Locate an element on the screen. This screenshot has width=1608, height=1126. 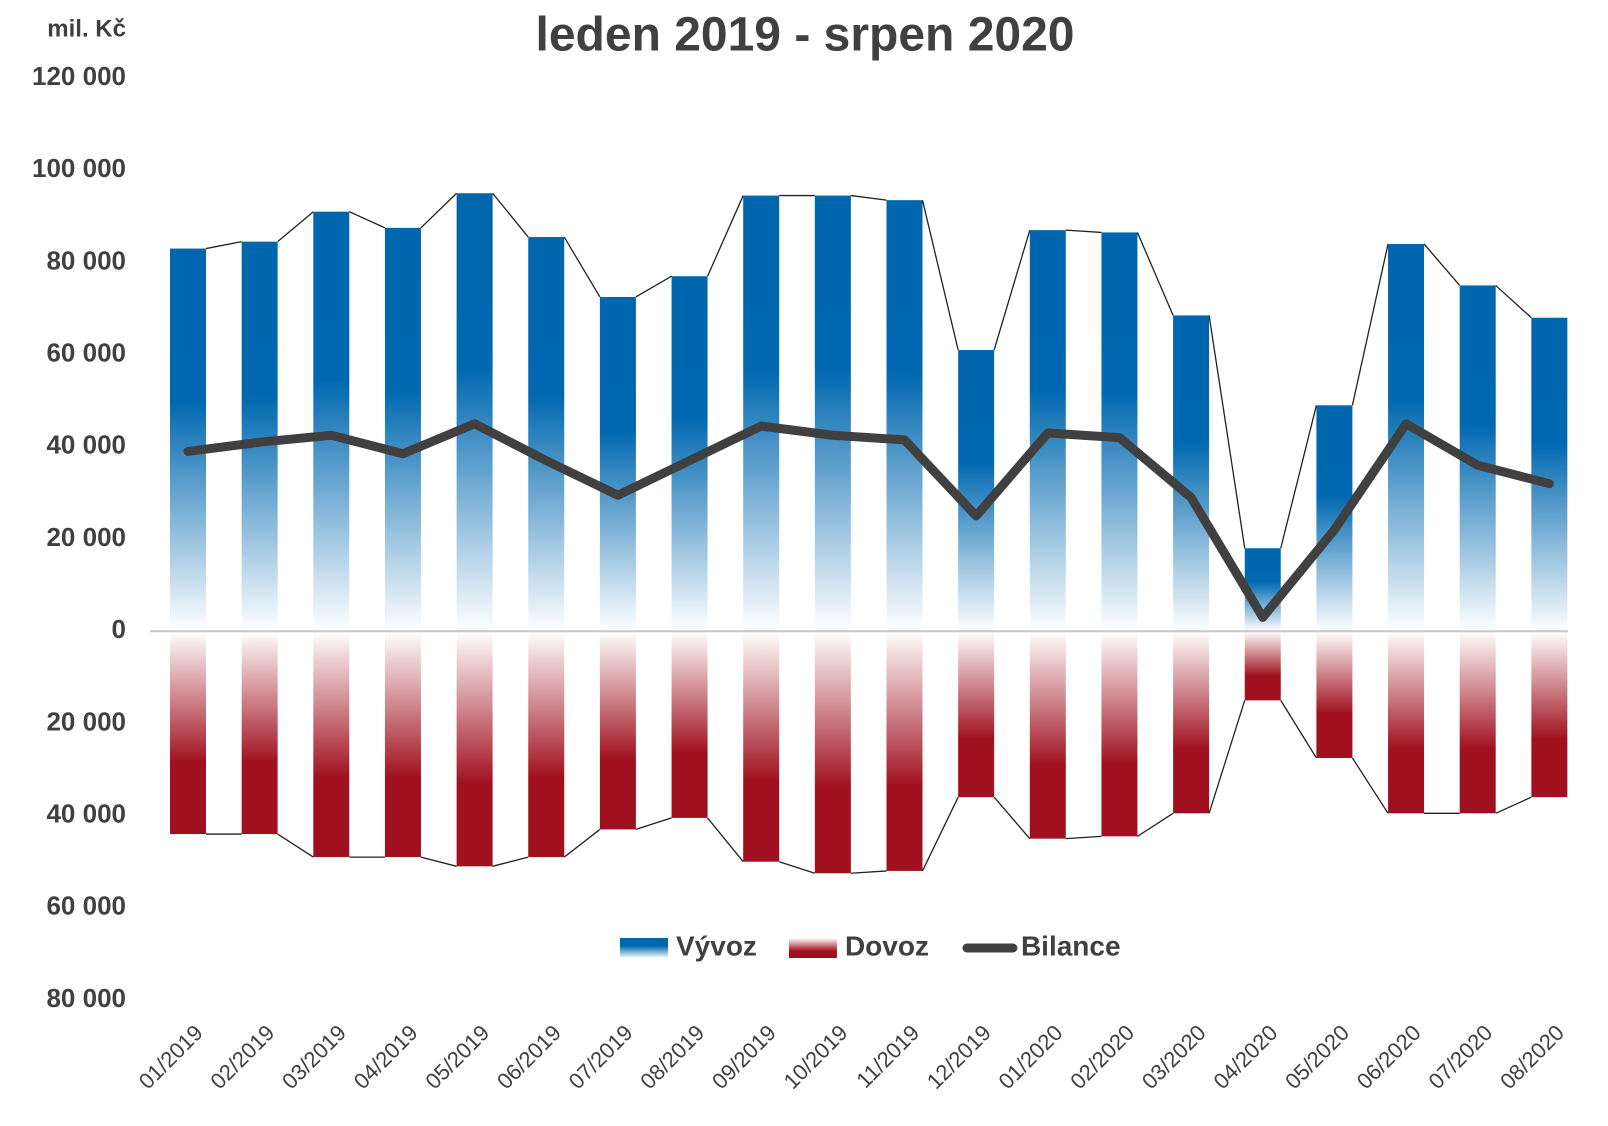
legend-label: Vývoz is located at coordinates (716, 945).